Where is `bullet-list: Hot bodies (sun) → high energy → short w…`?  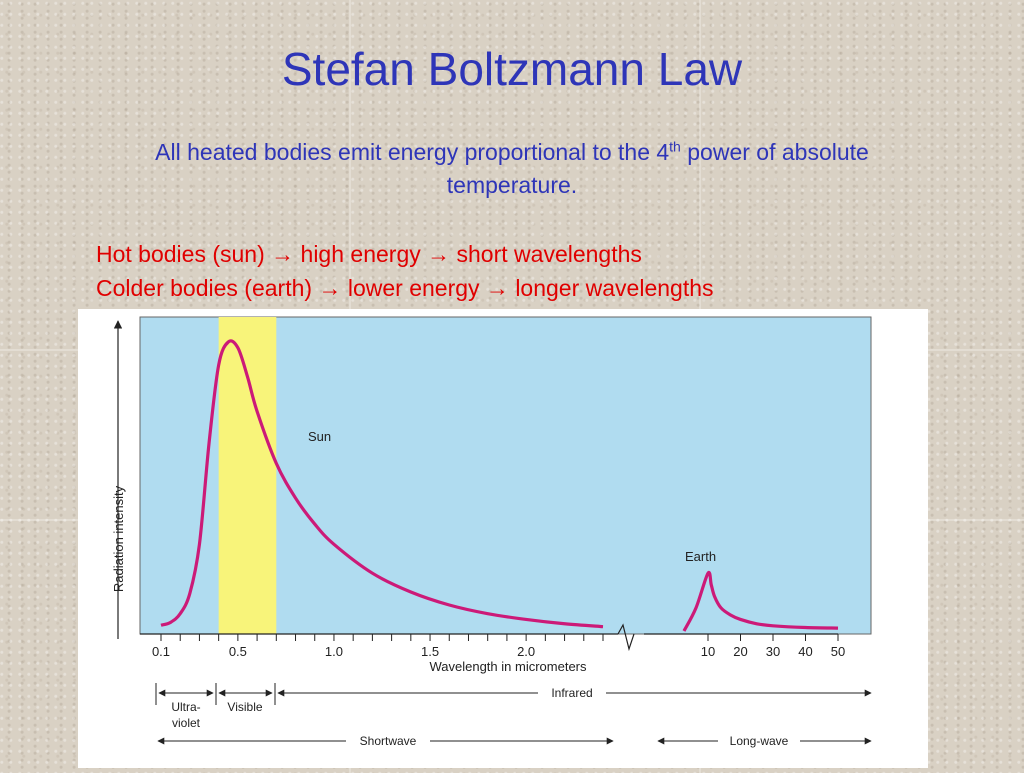
bullet-list: Hot bodies (sun) → high energy → short w… is located at coordinates (405, 271).